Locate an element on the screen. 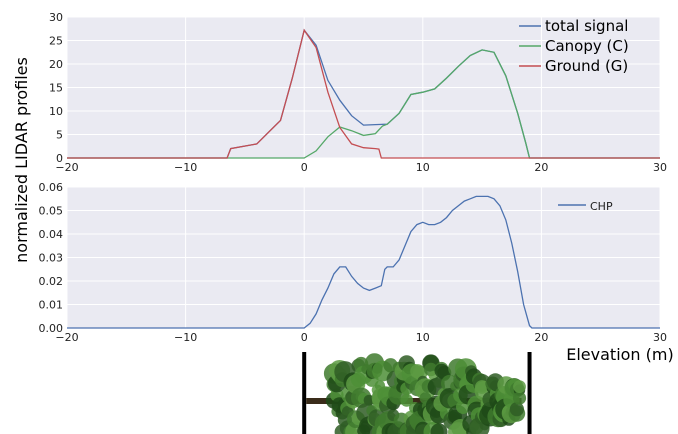 The height and width of the screenshot is (434, 678). legend-label: Ground (G) is located at coordinates (586, 66).